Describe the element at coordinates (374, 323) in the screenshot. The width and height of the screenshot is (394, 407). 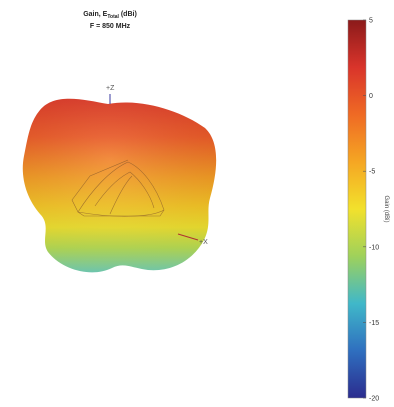
I see `colorbar-tick-label: -15` at that location.